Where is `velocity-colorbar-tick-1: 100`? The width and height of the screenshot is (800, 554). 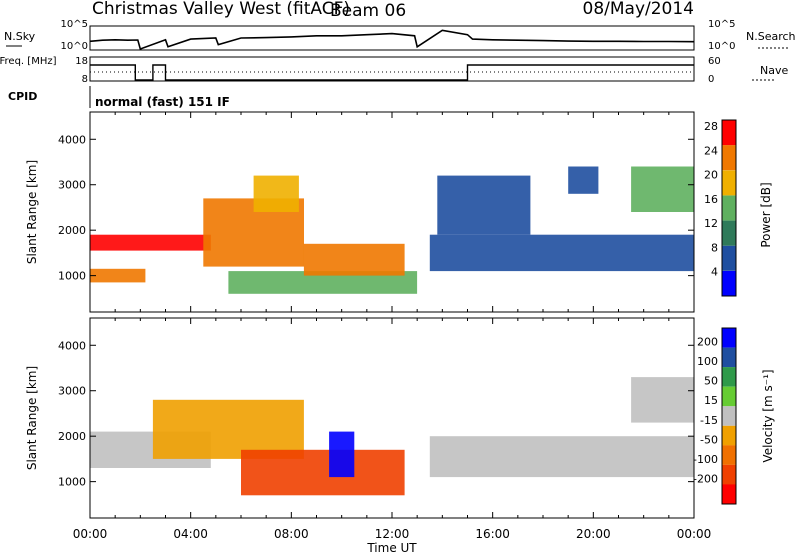 velocity-colorbar-tick-1: 100 is located at coordinates (707, 361).